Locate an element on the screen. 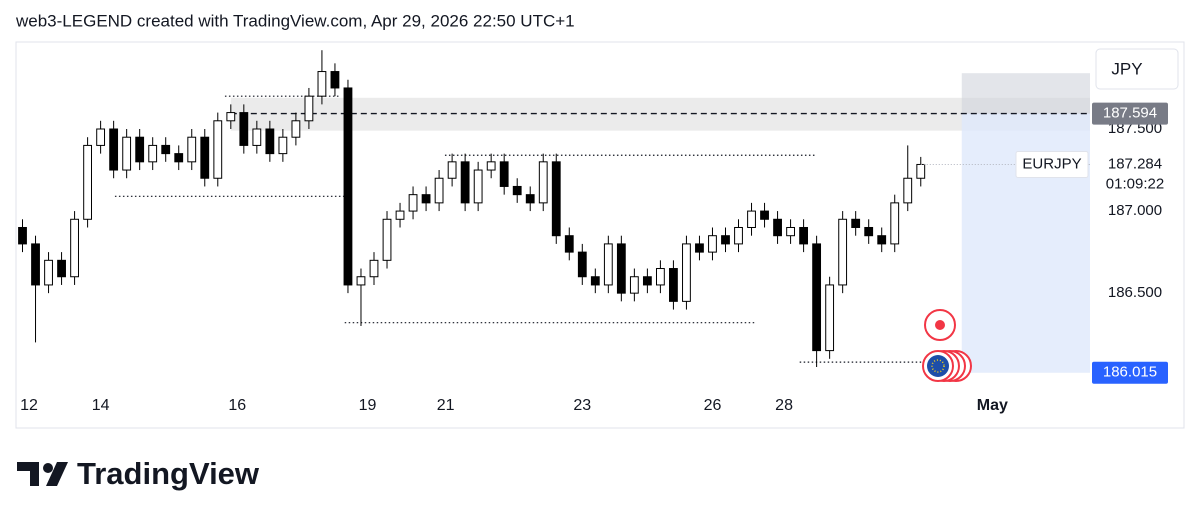  y-tick-label: 186.500 is located at coordinates (1135, 292).